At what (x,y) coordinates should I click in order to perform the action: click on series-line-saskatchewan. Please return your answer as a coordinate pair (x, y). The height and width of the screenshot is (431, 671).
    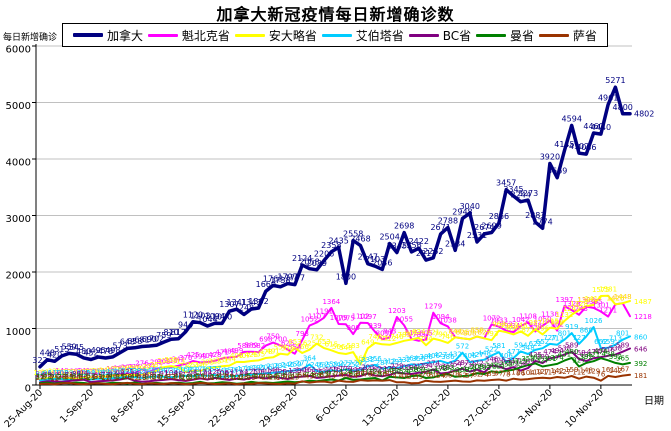
    Looking at the image, I should click on (335, 379).